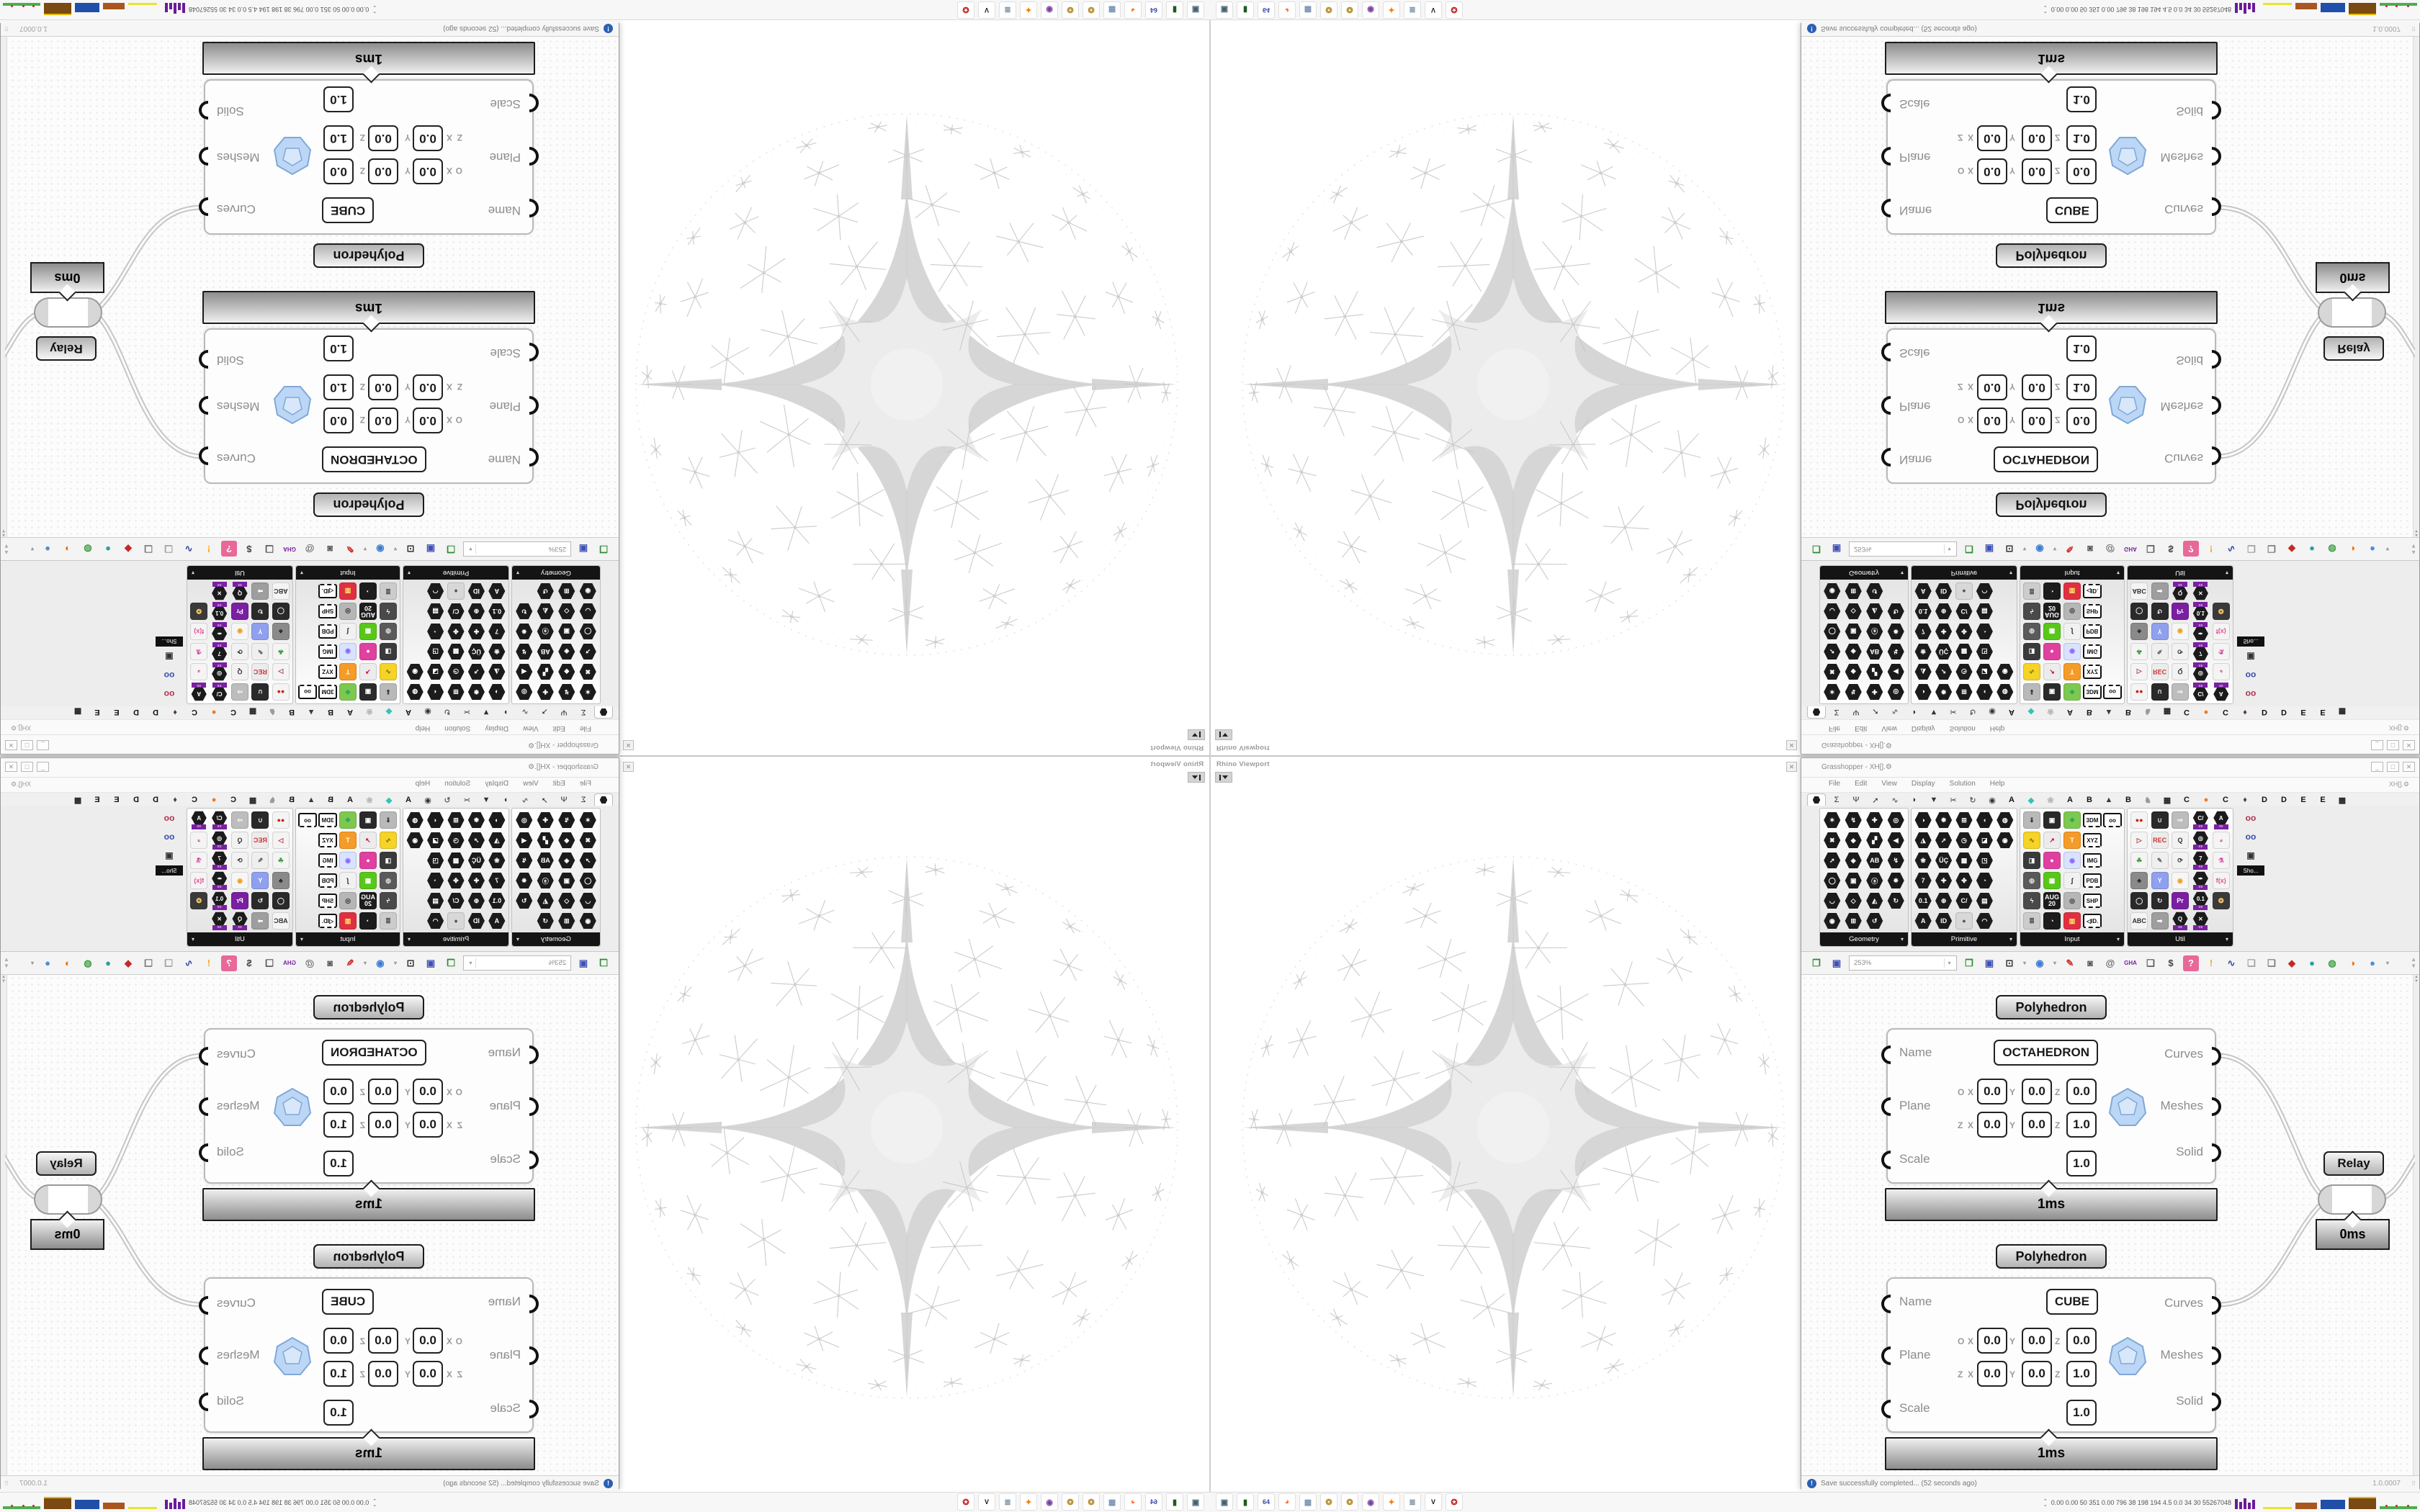 The image size is (2420, 1512). I want to click on viewport-collapse-button, so click(1196, 777).